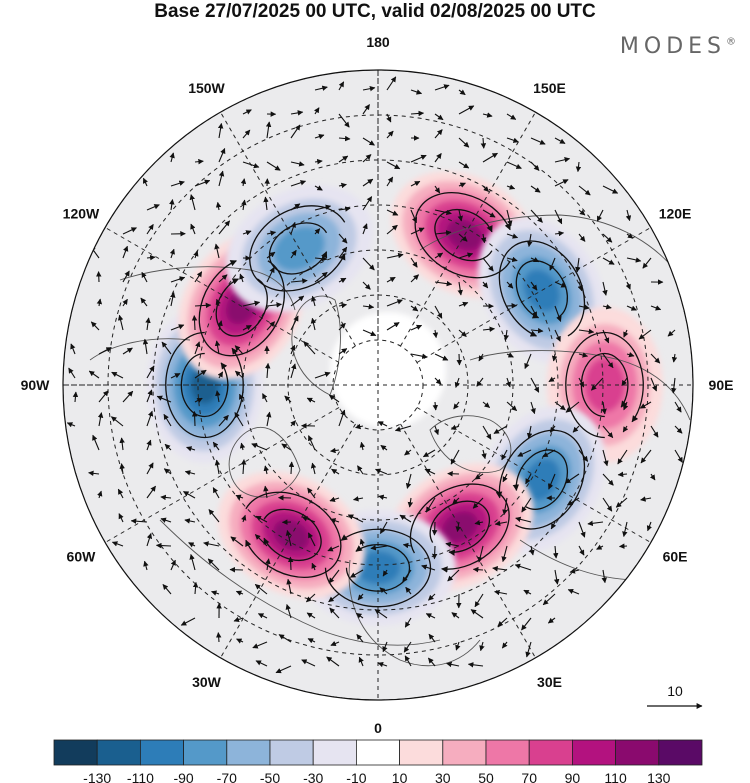  I want to click on circulation-120e, so click(542, 288).